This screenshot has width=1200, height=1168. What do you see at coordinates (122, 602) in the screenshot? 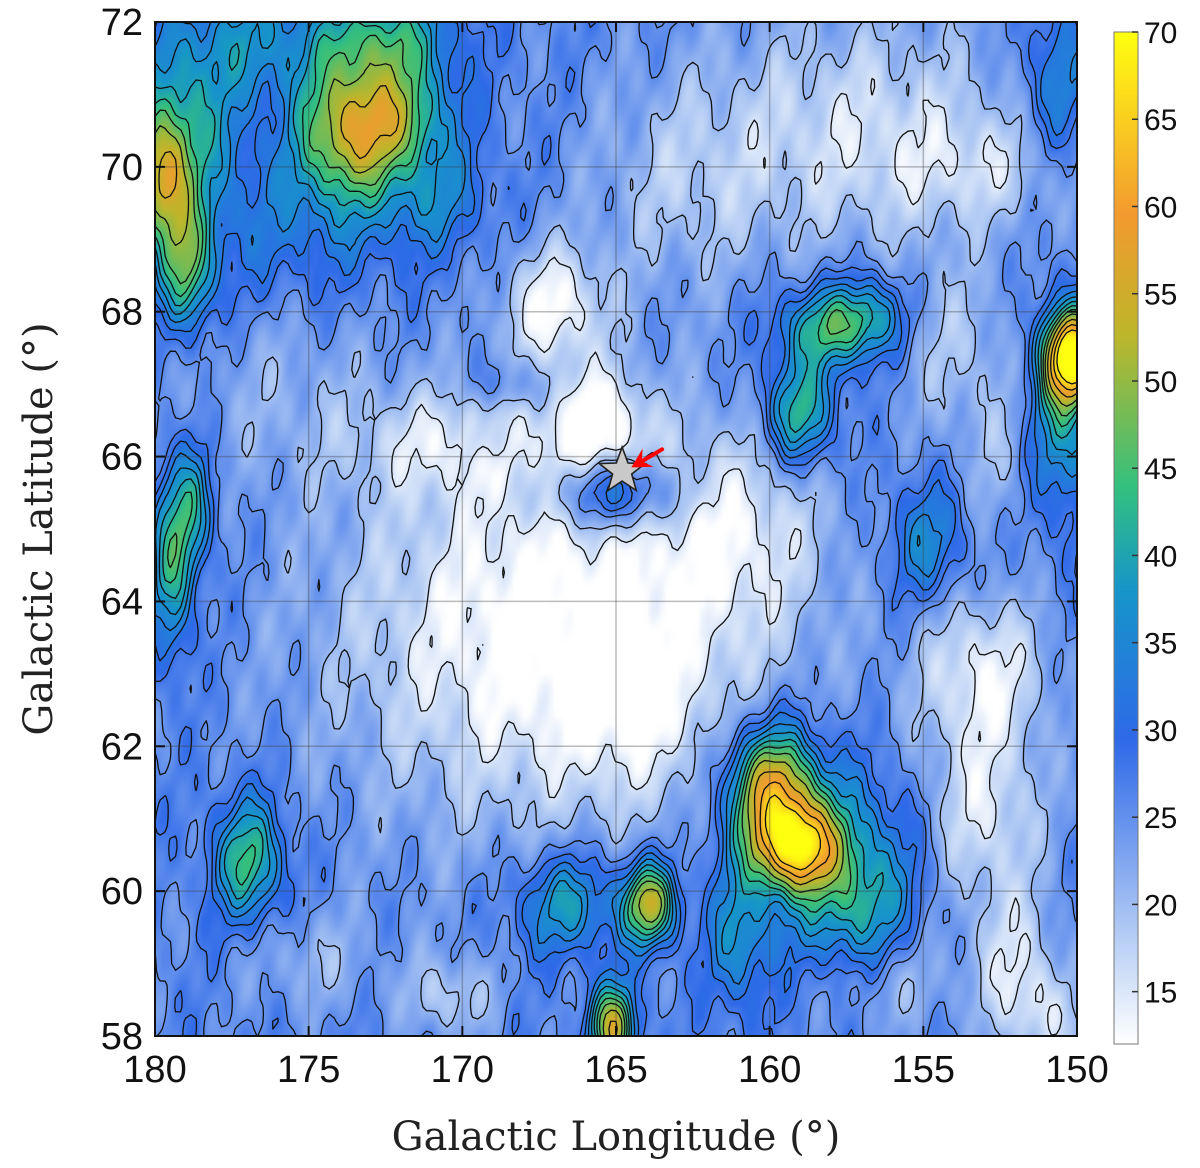
I see `y-tick-label: 64` at bounding box center [122, 602].